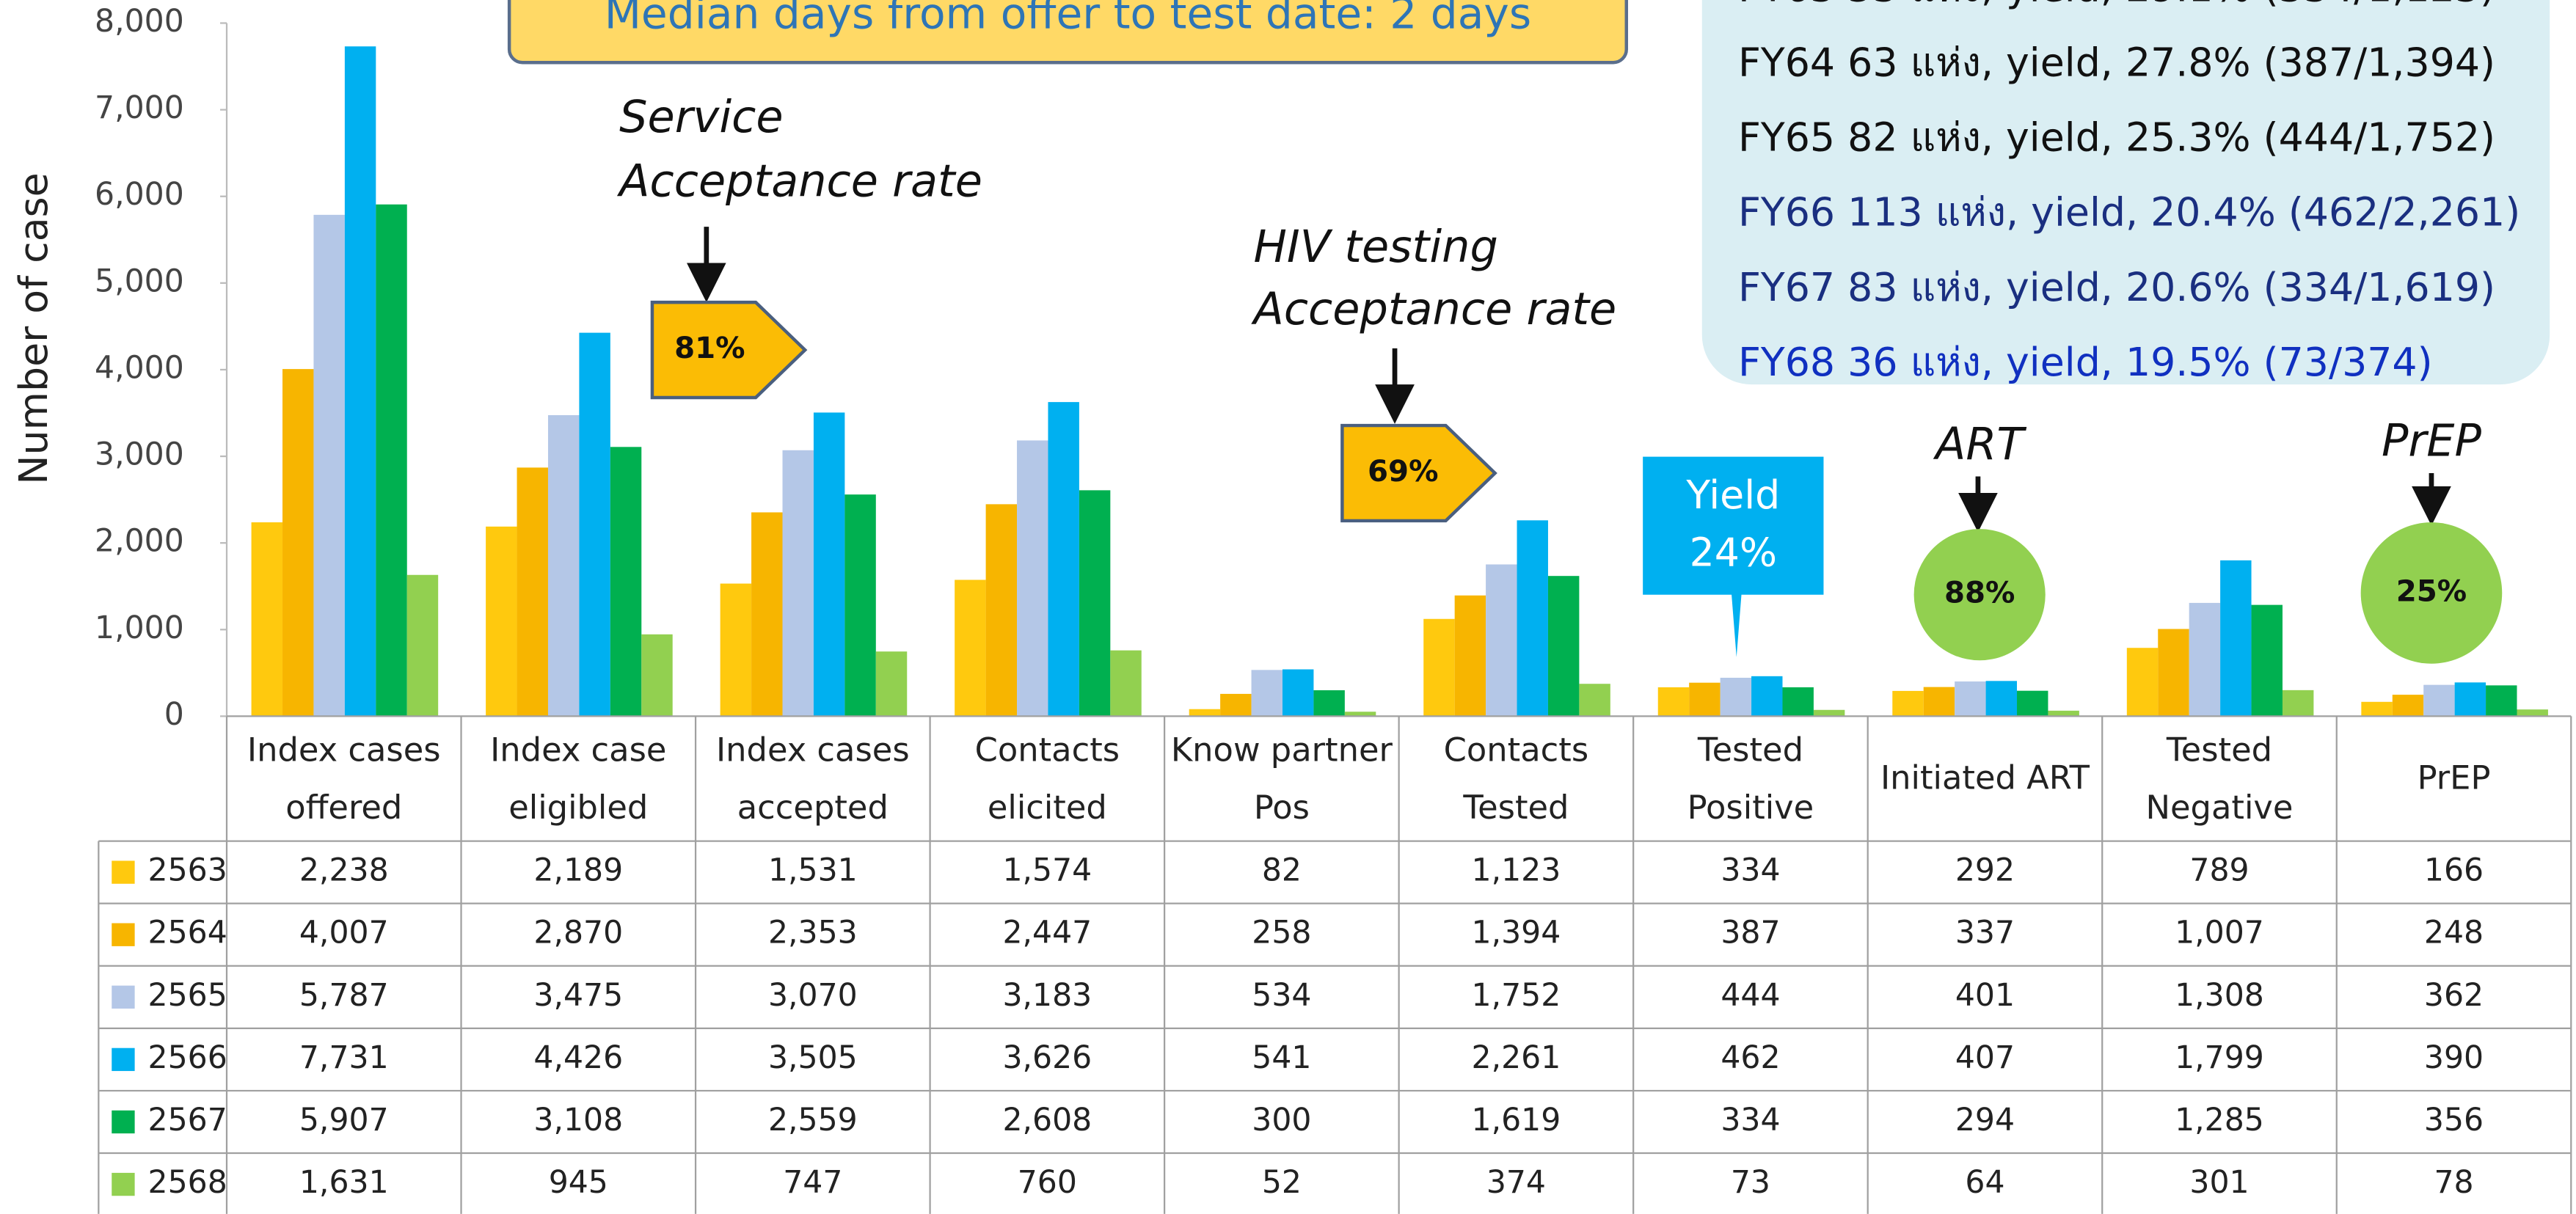 Image resolution: width=2576 pixels, height=1214 pixels. What do you see at coordinates (187, 996) in the screenshot?
I see `legend-label: 2565` at bounding box center [187, 996].